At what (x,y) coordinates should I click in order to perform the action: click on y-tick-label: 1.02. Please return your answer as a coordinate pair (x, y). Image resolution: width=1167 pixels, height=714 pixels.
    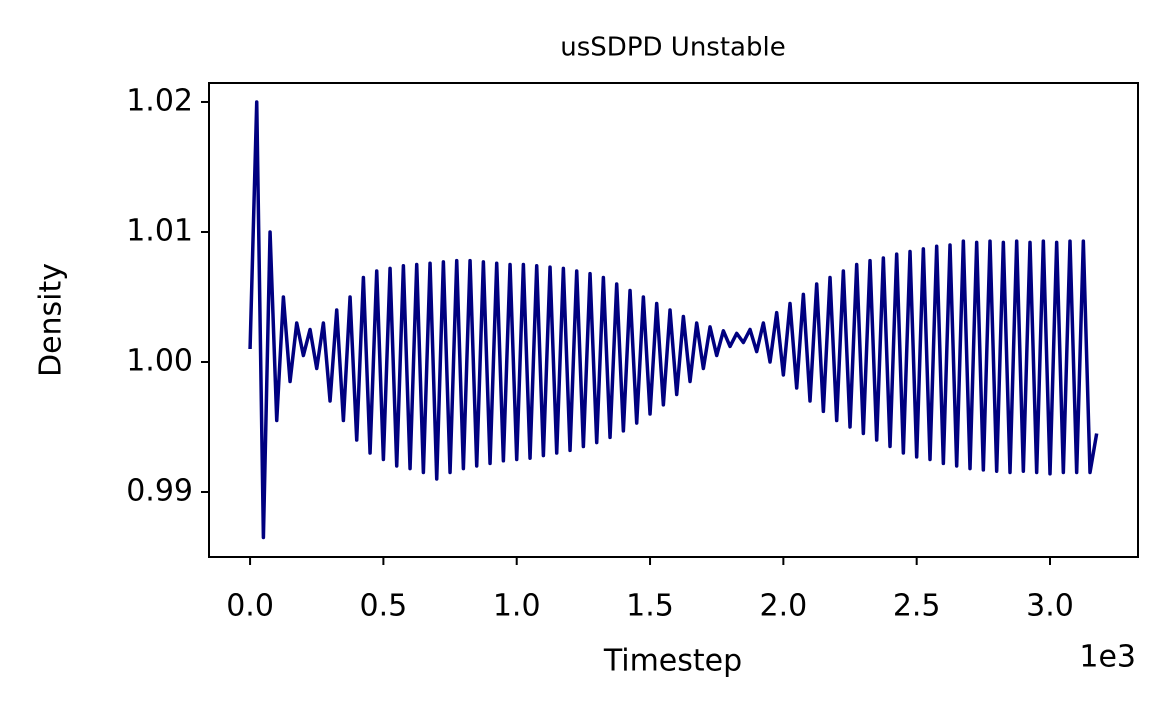
    Looking at the image, I should click on (159, 100).